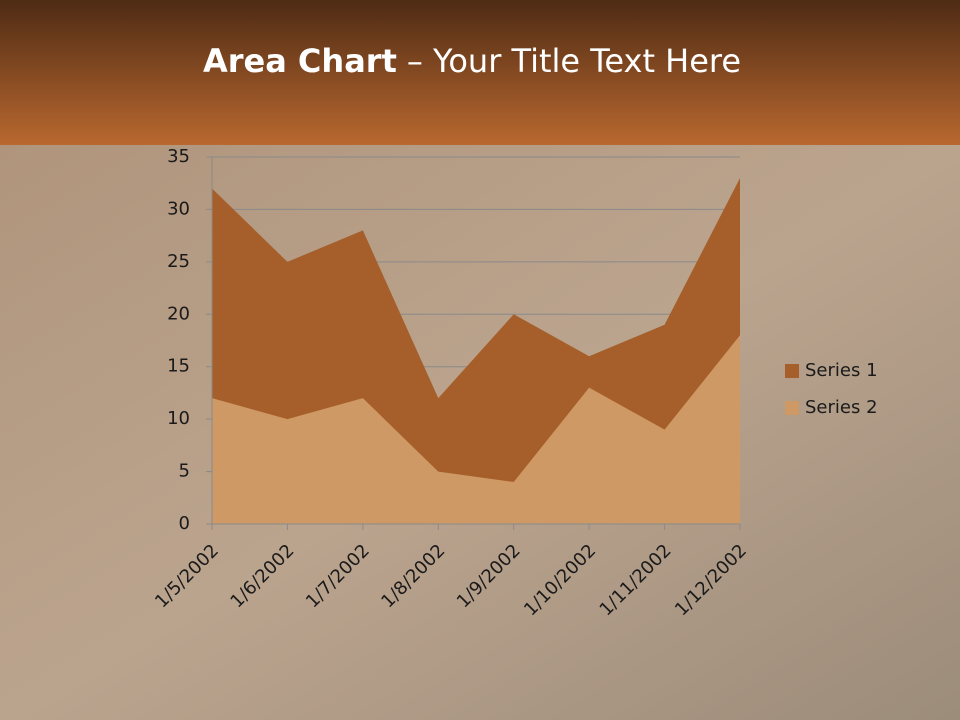  Describe the element at coordinates (178, 366) in the screenshot. I see `y-tick-label: 15` at that location.